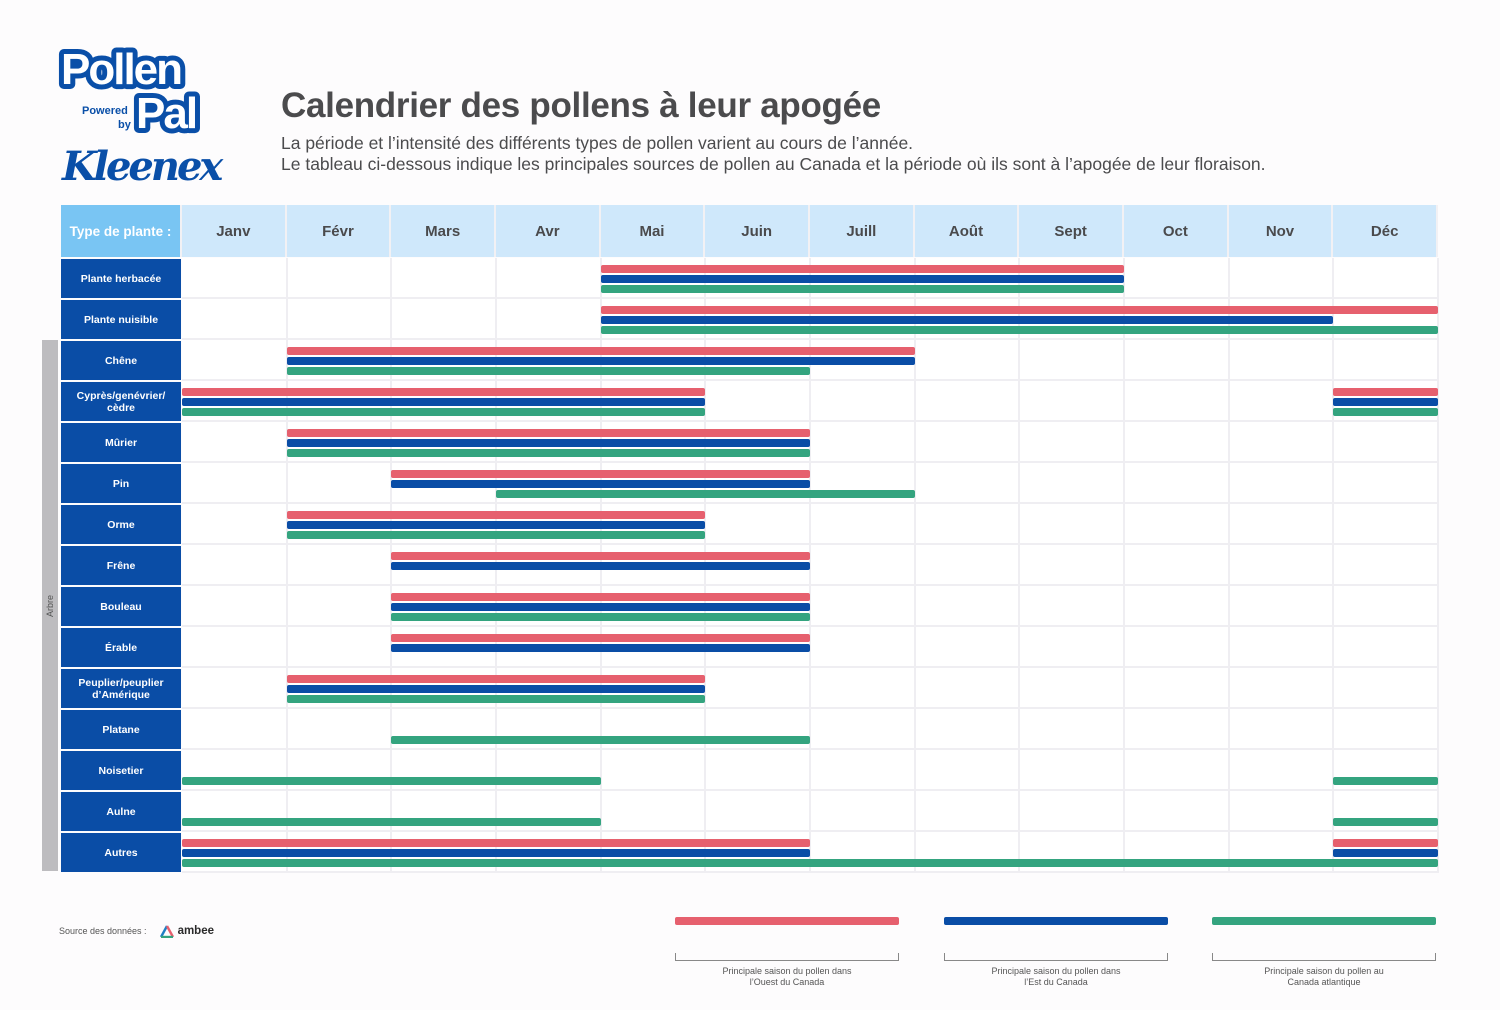 Image resolution: width=1500 pixels, height=1010 pixels. Describe the element at coordinates (757, 231) in the screenshot. I see `month-header: Juin` at that location.